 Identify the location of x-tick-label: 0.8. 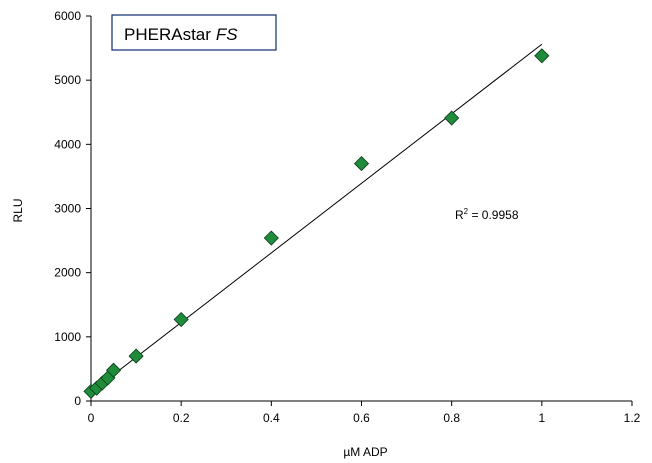
(451, 418).